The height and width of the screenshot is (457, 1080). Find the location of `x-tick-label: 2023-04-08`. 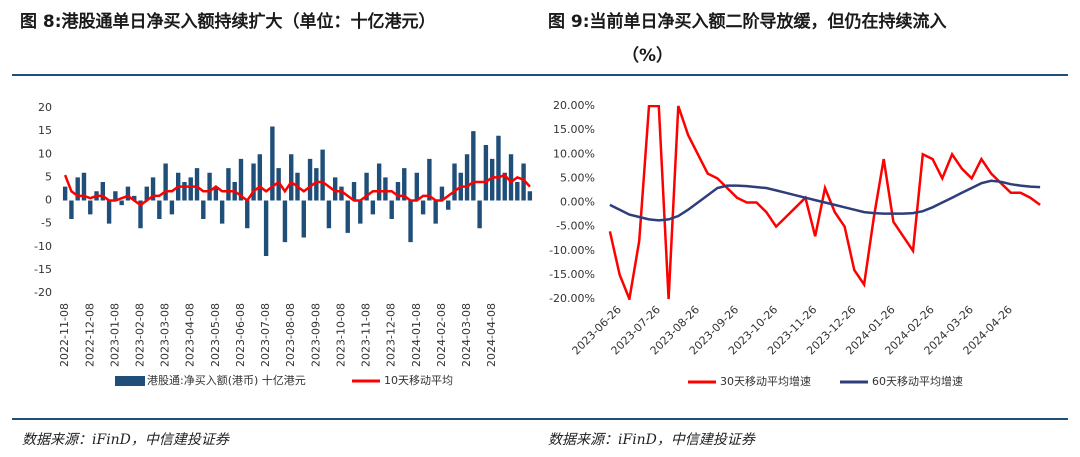

x-tick-label: 2023-04-08 is located at coordinates (190, 335).